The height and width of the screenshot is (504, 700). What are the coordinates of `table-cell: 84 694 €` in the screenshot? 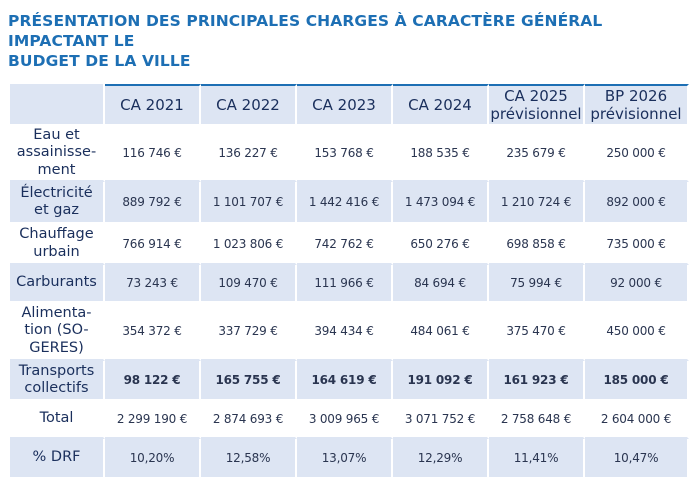 It's located at (441, 284).